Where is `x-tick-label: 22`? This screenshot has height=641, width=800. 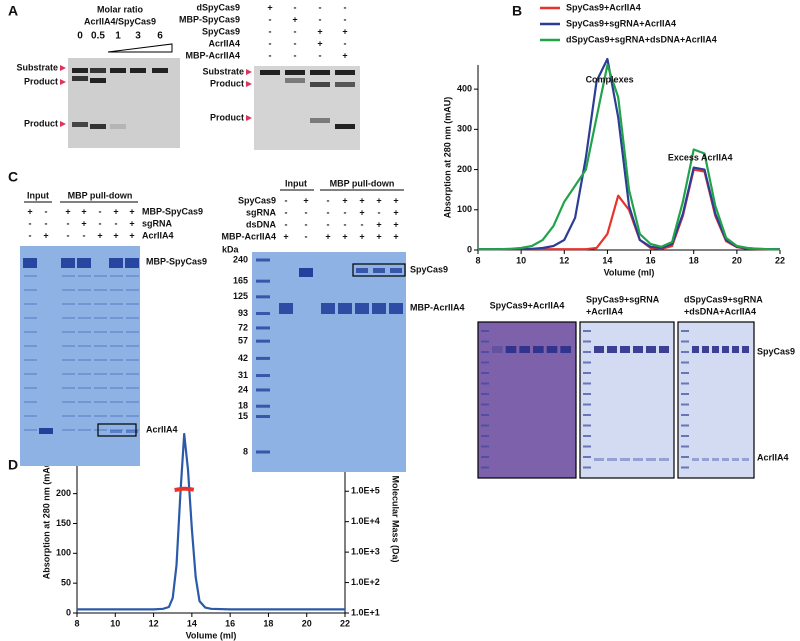
x-tick-label: 22 is located at coordinates (780, 260).